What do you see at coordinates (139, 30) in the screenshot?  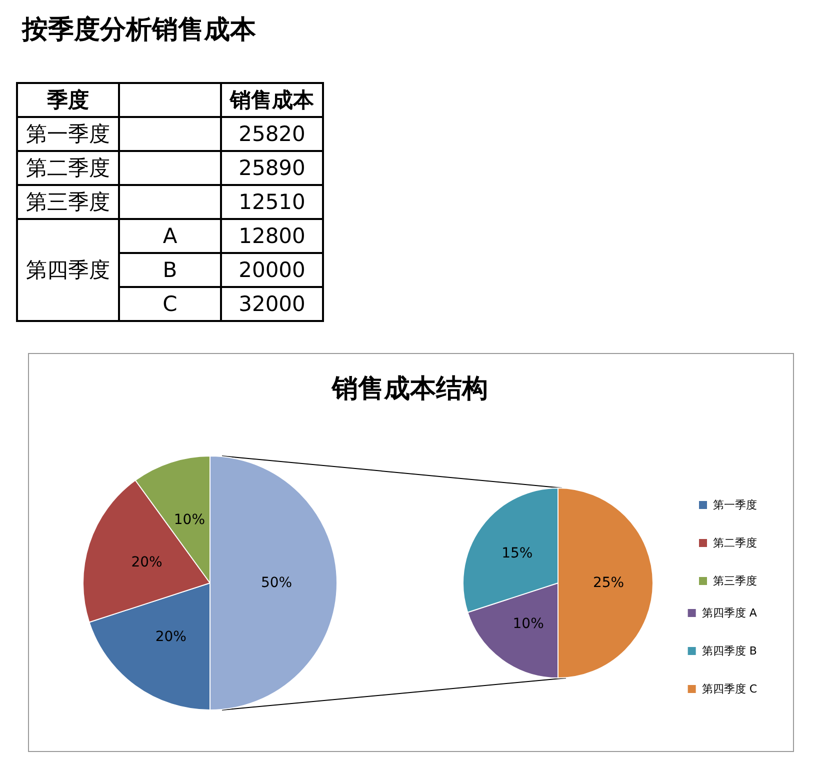 I see `text: 按季度分析销售成本` at bounding box center [139, 30].